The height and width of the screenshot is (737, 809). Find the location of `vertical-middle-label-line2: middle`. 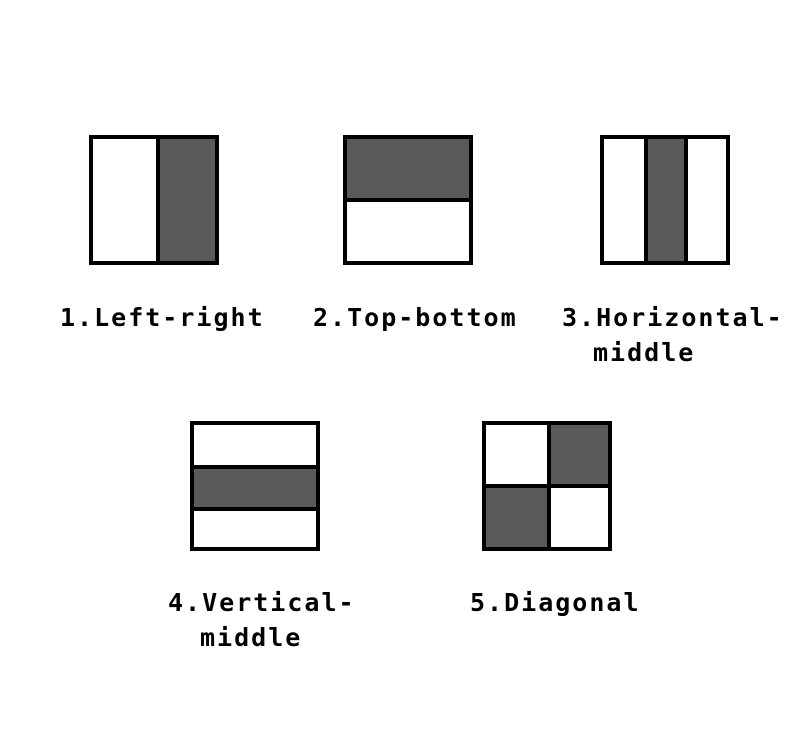

vertical-middle-label-line2: middle is located at coordinates (251, 637).